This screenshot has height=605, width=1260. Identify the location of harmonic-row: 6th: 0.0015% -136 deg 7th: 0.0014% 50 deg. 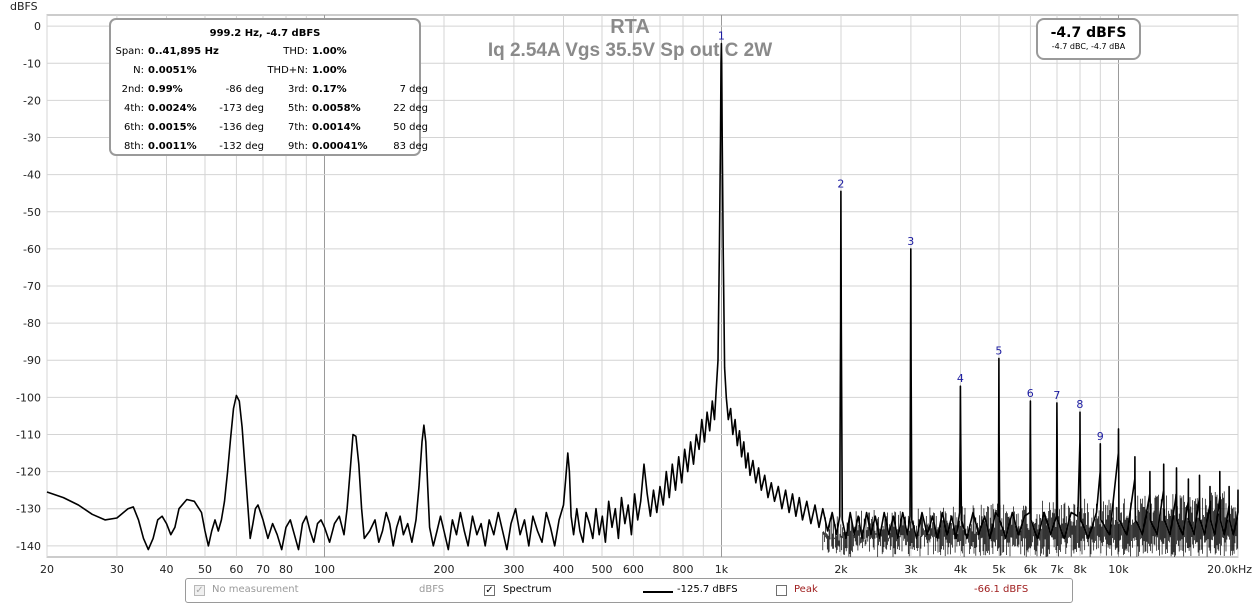
(269, 129).